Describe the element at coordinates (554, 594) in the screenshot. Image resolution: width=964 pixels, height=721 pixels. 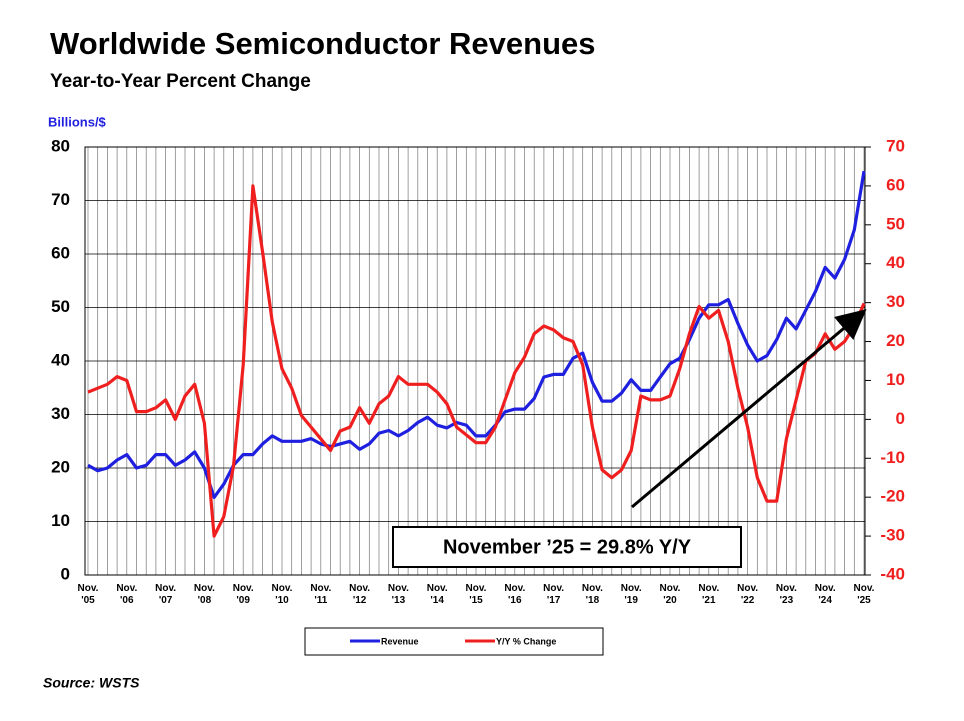
I see `x-tick-label: Nov. '17` at that location.